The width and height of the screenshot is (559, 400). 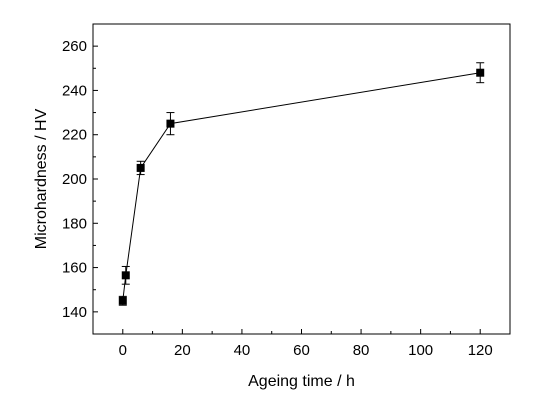 I want to click on y-tick-label: 220, so click(x=74, y=135).